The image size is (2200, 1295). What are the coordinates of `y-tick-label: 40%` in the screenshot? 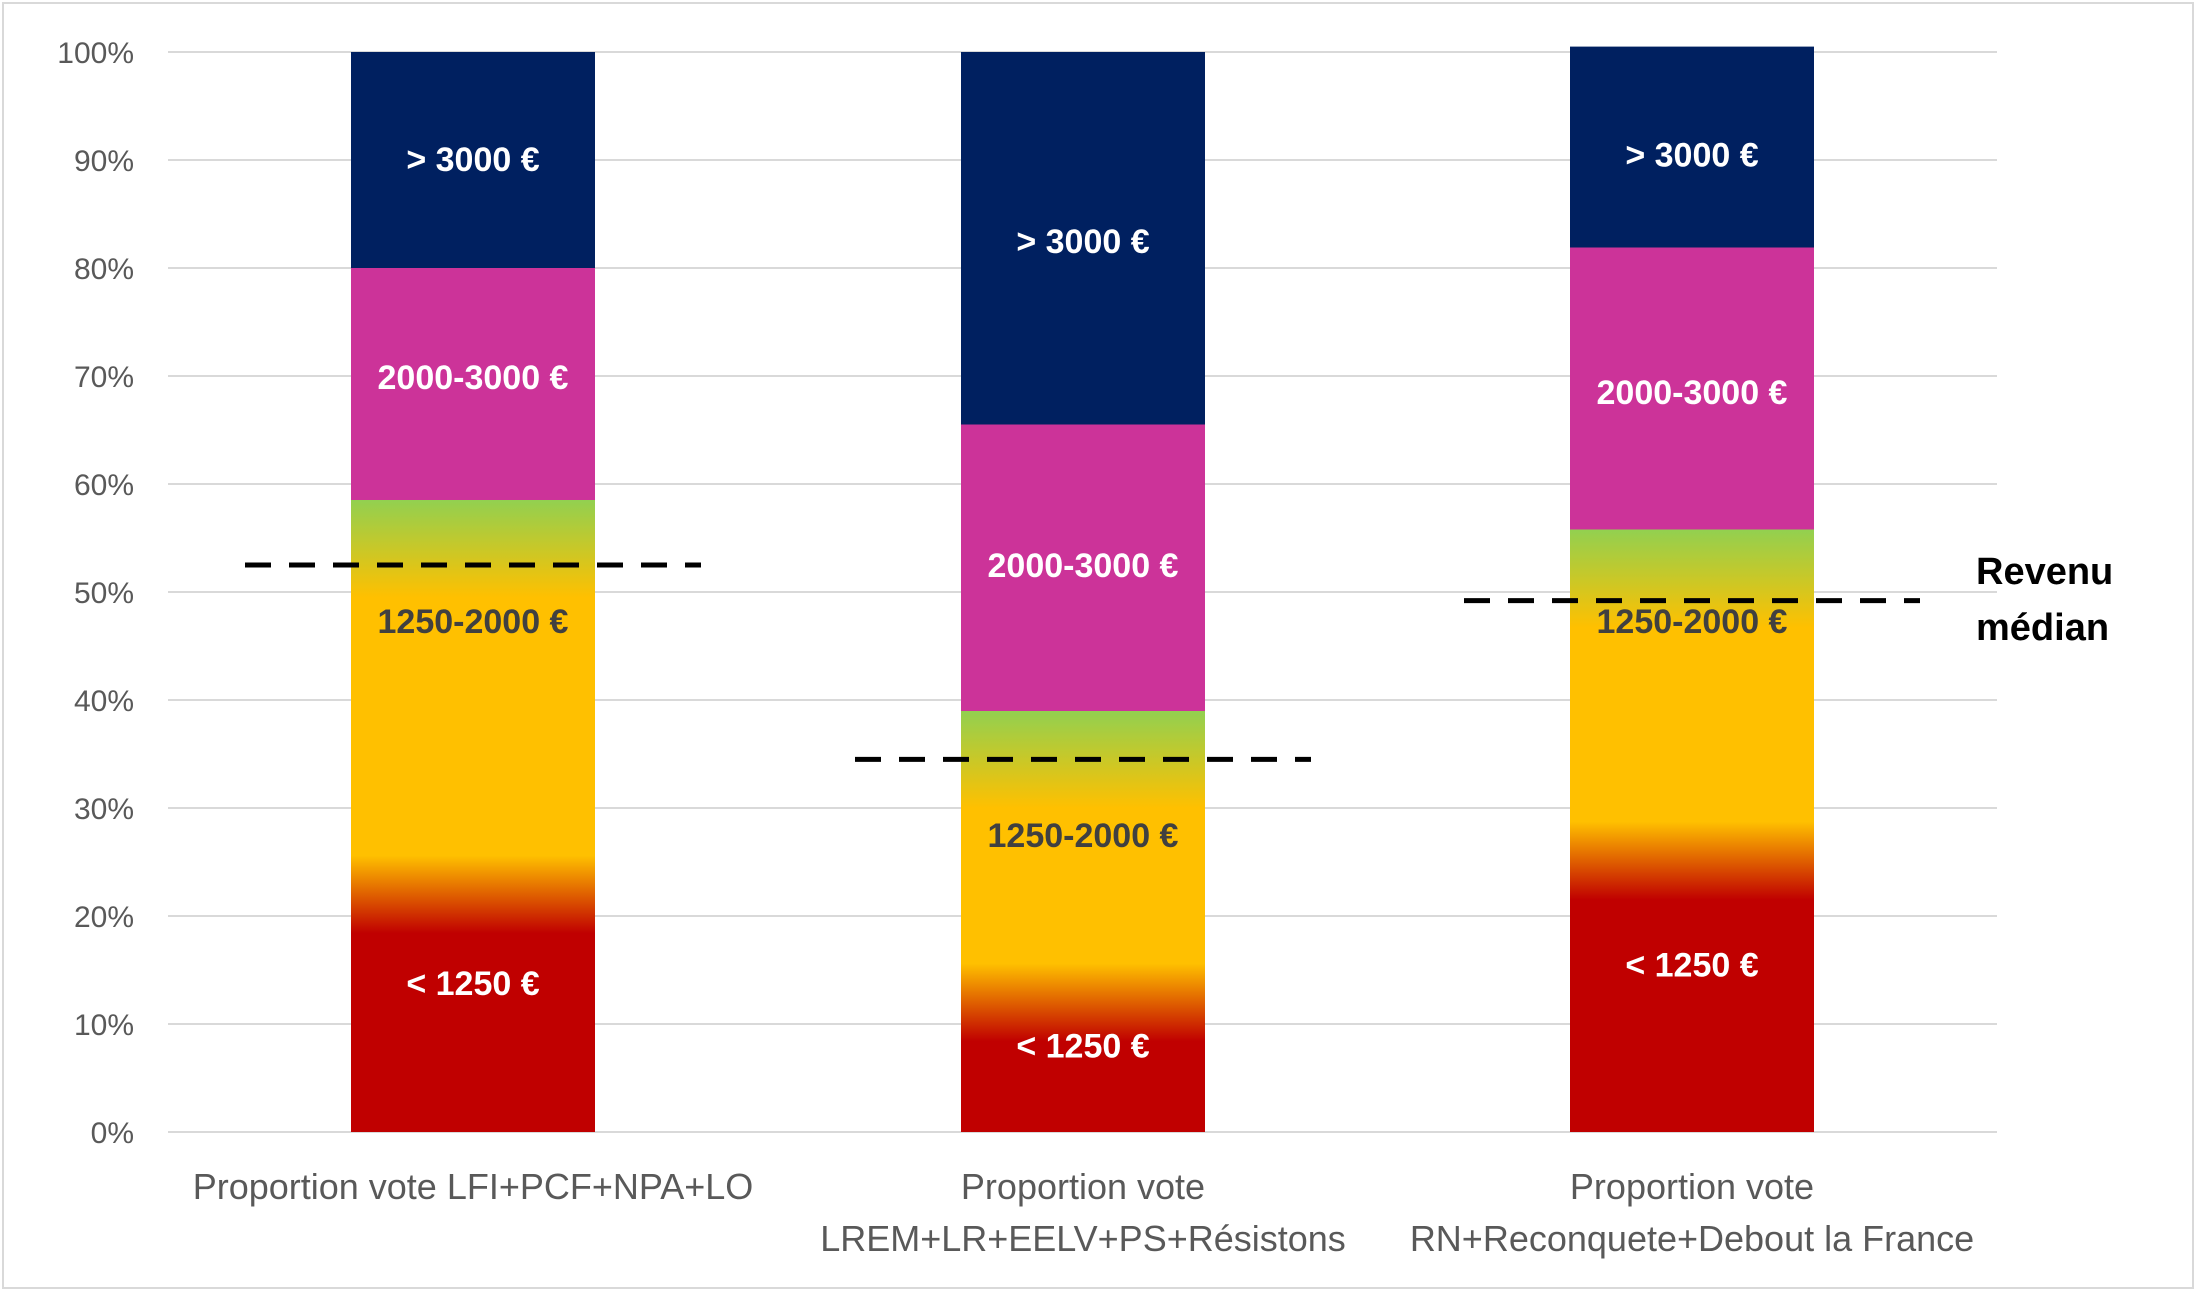 It's located at (104, 701).